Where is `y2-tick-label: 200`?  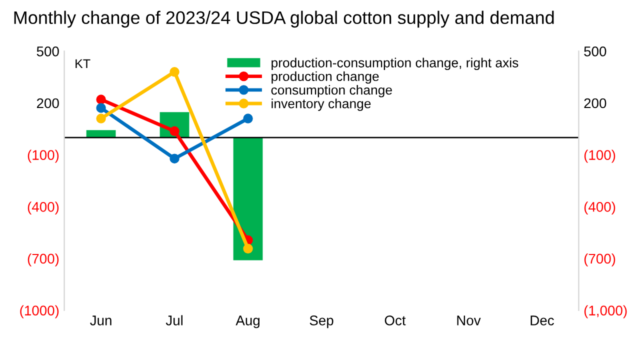
y2-tick-label: 200 is located at coordinates (595, 103).